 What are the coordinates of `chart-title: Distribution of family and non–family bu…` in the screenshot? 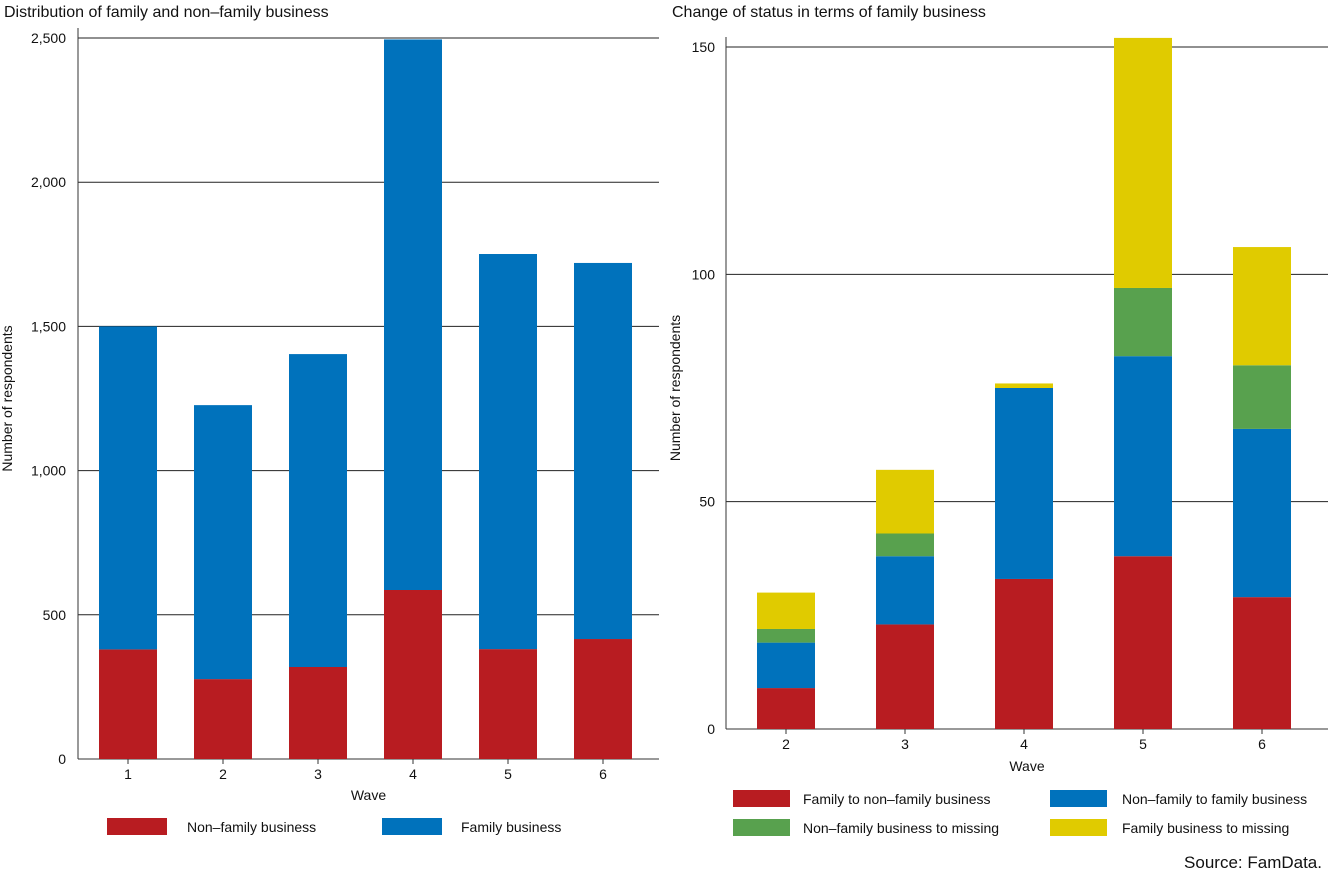 It's located at (166, 12).